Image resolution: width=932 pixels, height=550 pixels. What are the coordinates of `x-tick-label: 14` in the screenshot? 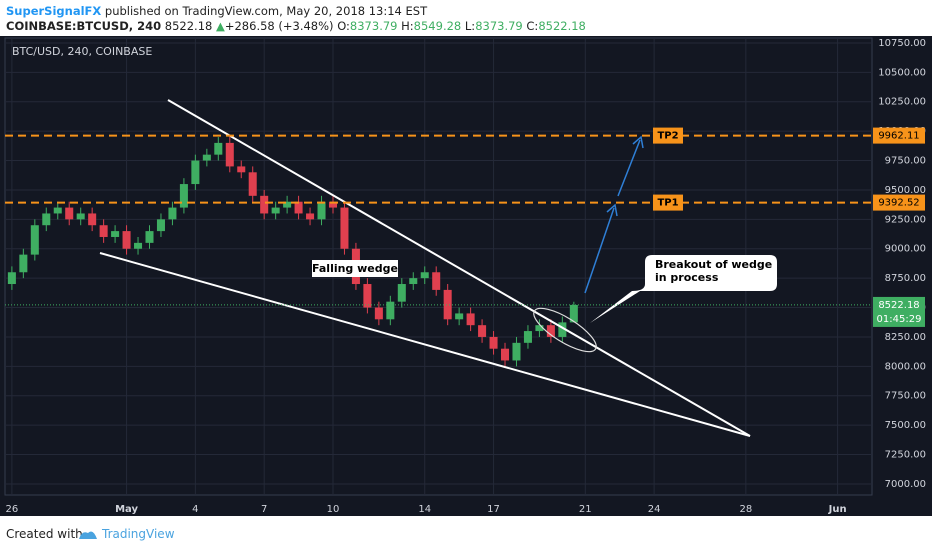 It's located at (424, 509).